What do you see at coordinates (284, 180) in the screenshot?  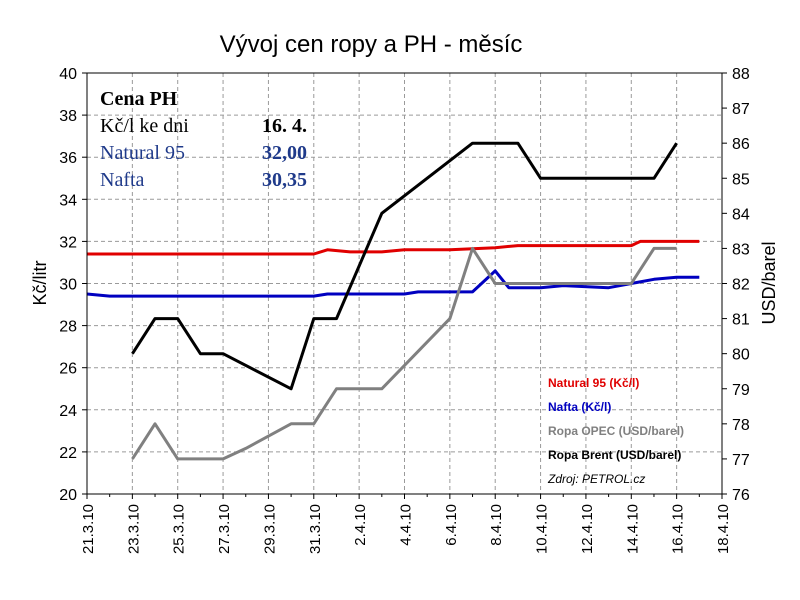 I see `info-nafta-value: 30,35` at bounding box center [284, 180].